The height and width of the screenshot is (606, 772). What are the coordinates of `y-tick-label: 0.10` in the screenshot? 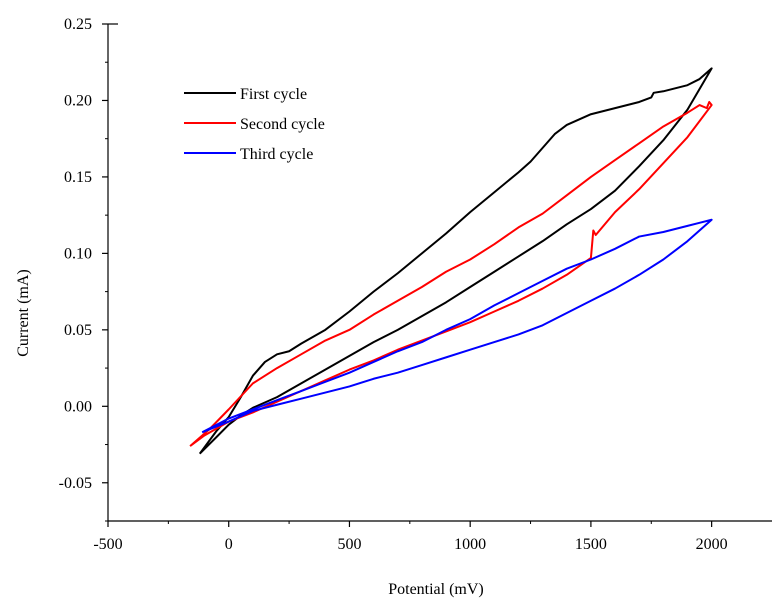 It's located at (78, 253).